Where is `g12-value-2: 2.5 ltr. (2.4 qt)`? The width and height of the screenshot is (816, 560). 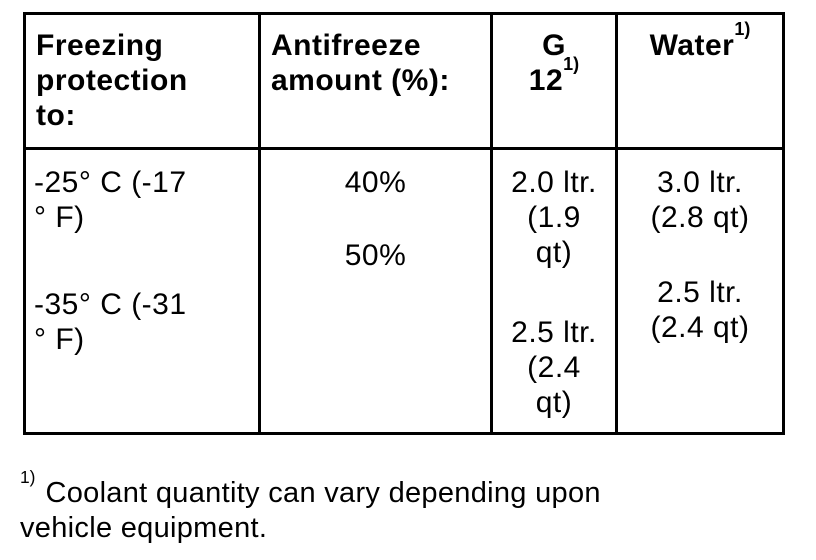 g12-value-2: 2.5 ltr. (2.4 qt) is located at coordinates (554, 367).